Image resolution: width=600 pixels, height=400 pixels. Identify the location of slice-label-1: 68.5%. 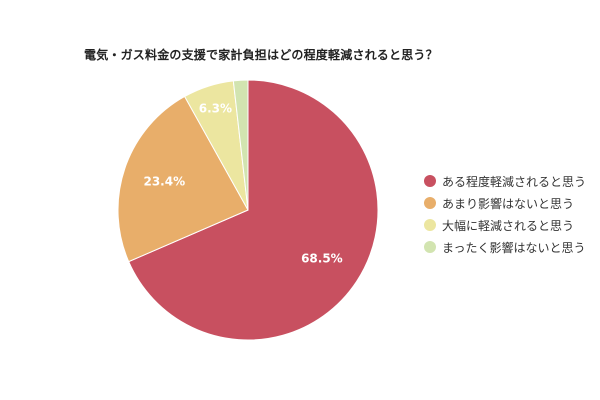
(322, 259).